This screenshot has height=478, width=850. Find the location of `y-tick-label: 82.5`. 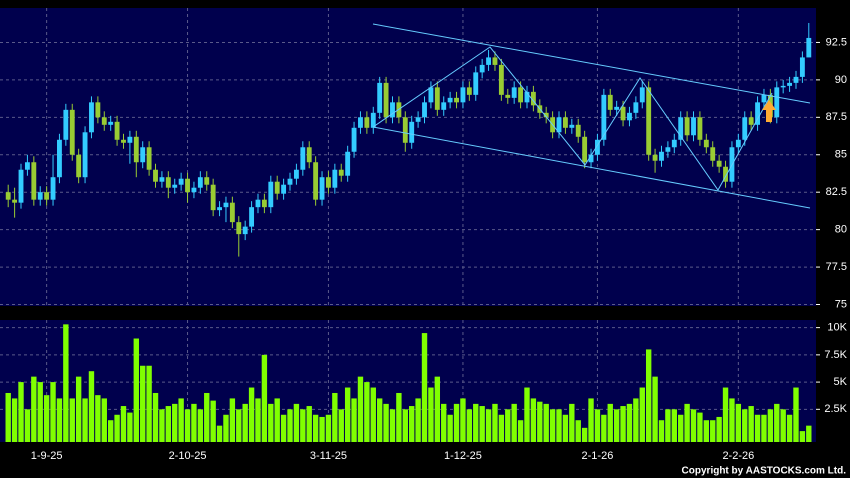

y-tick-label: 82.5 is located at coordinates (836, 192).